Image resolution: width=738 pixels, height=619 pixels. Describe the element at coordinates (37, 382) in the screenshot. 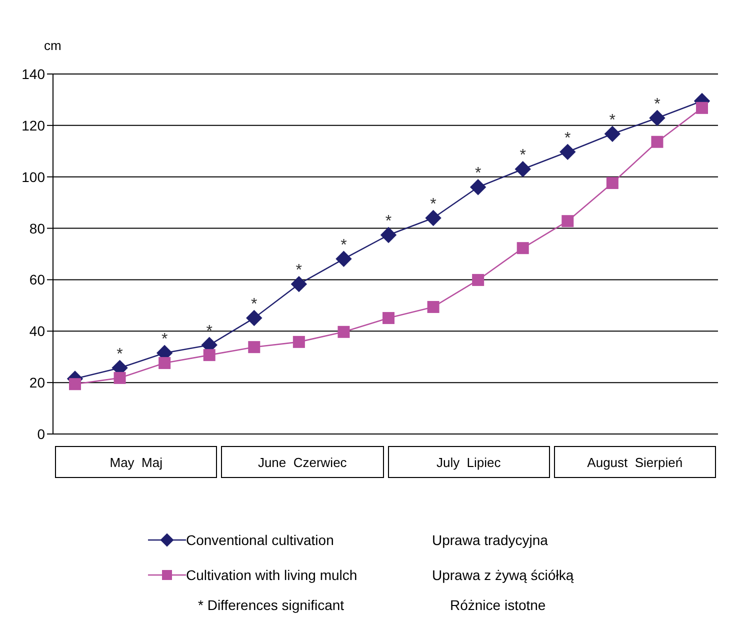

I see `y-tick-label: 20` at that location.